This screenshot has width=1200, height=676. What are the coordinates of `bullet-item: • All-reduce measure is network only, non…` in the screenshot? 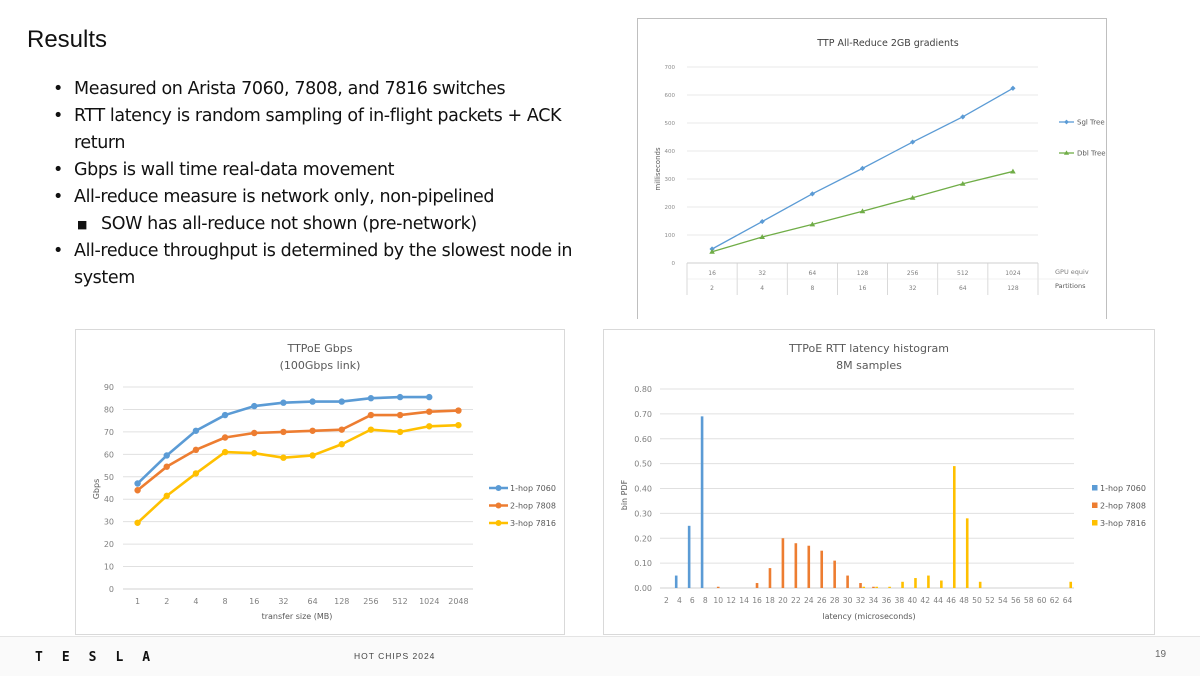 It's located at (320, 197).